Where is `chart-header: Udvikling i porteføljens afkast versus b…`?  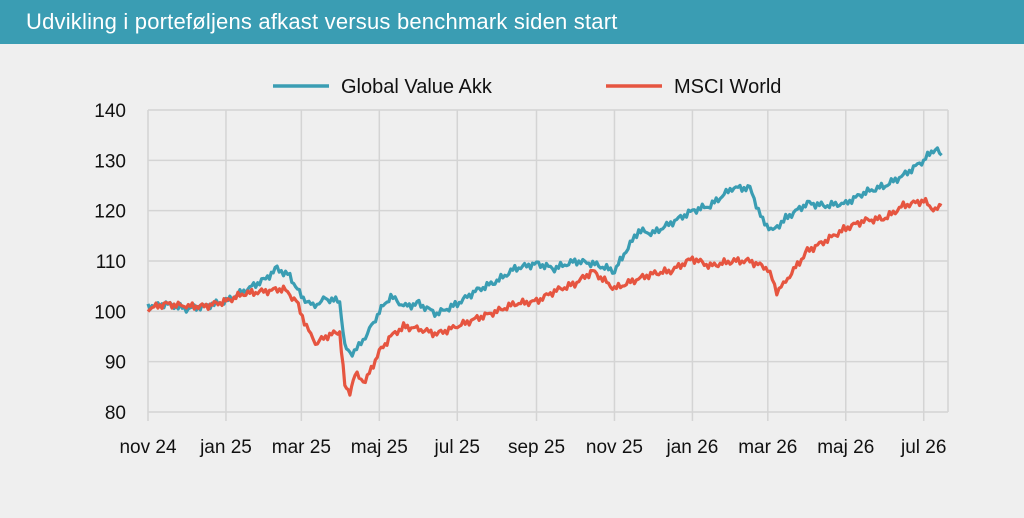
chart-header: Udvikling i porteføljens afkast versus b… is located at coordinates (512, 22).